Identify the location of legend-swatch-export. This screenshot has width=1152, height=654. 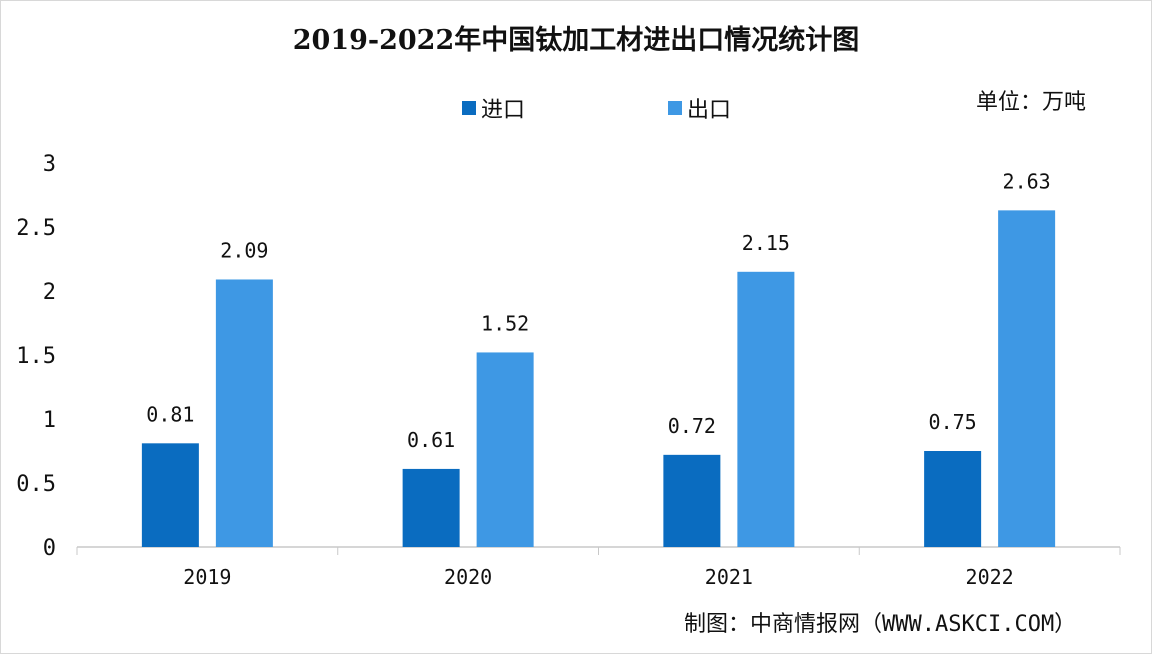
(675, 108).